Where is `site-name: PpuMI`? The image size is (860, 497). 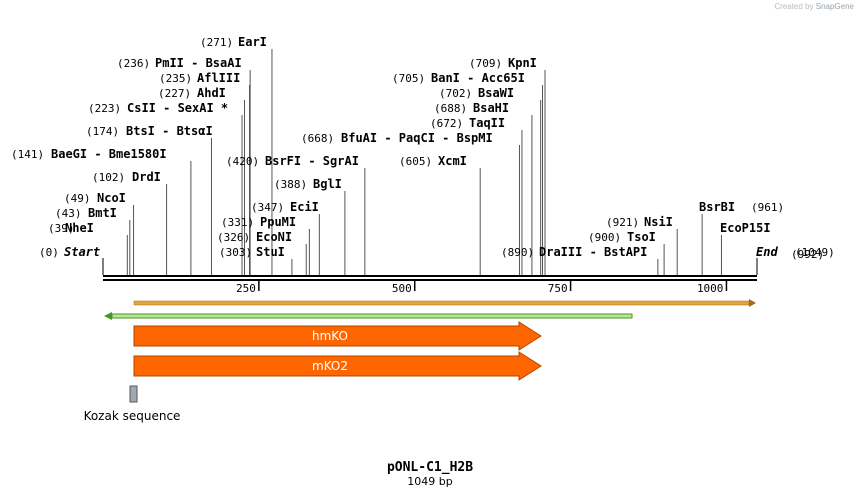 site-name: PpuMI is located at coordinates (278, 222).